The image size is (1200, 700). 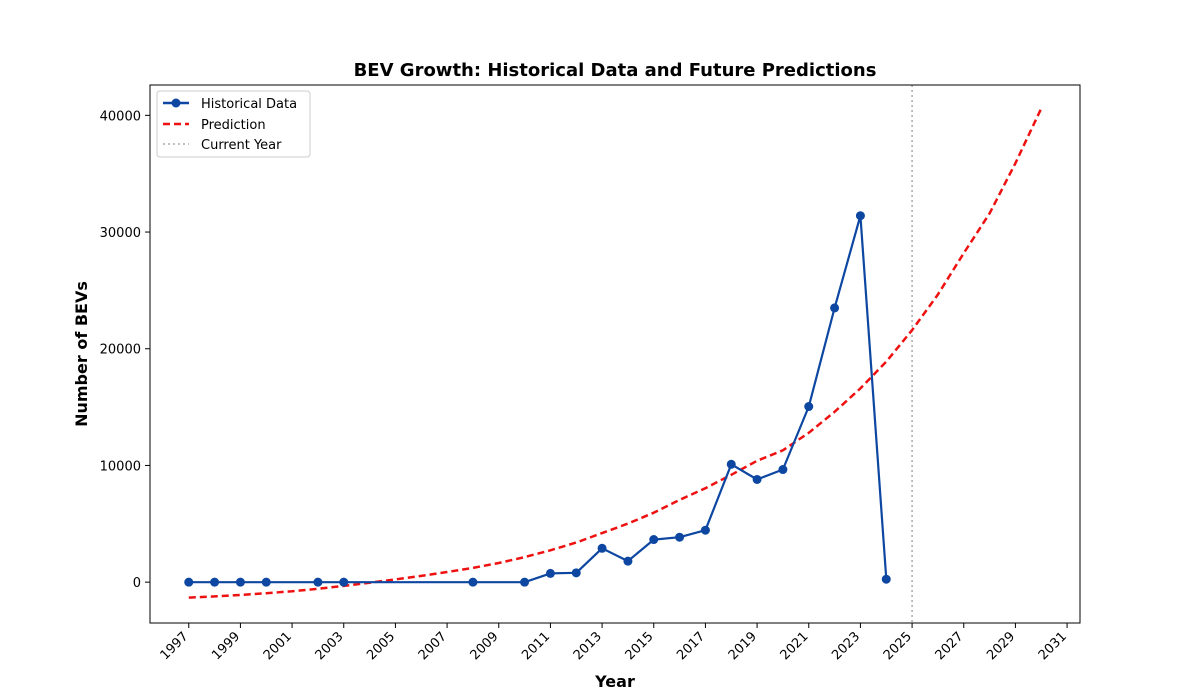 What do you see at coordinates (536, 646) in the screenshot?
I see `x-tick-label: 2011` at bounding box center [536, 646].